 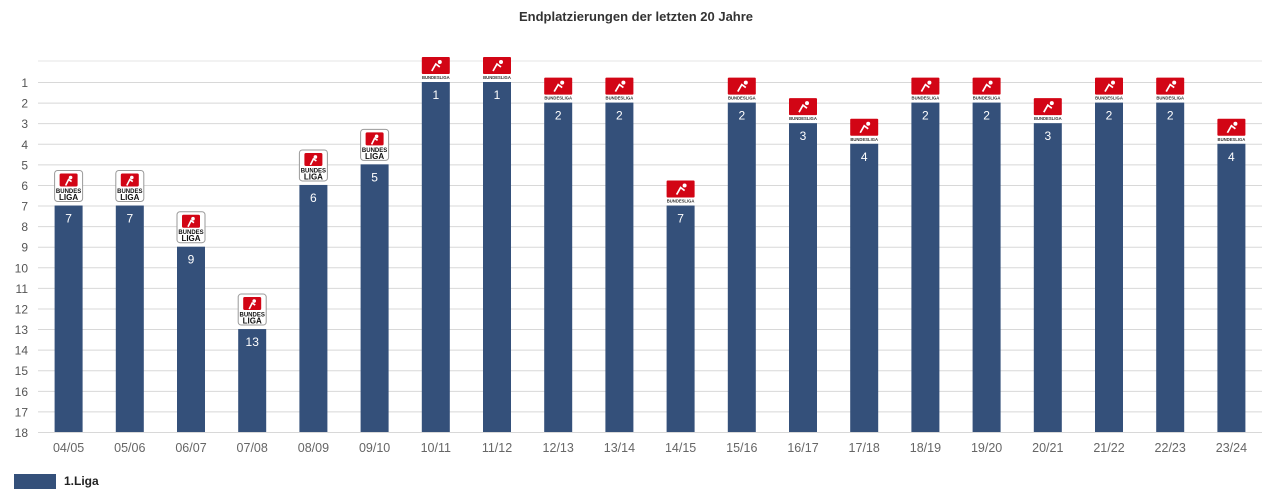 I want to click on x-tick-label: 12/13, so click(x=558, y=448).